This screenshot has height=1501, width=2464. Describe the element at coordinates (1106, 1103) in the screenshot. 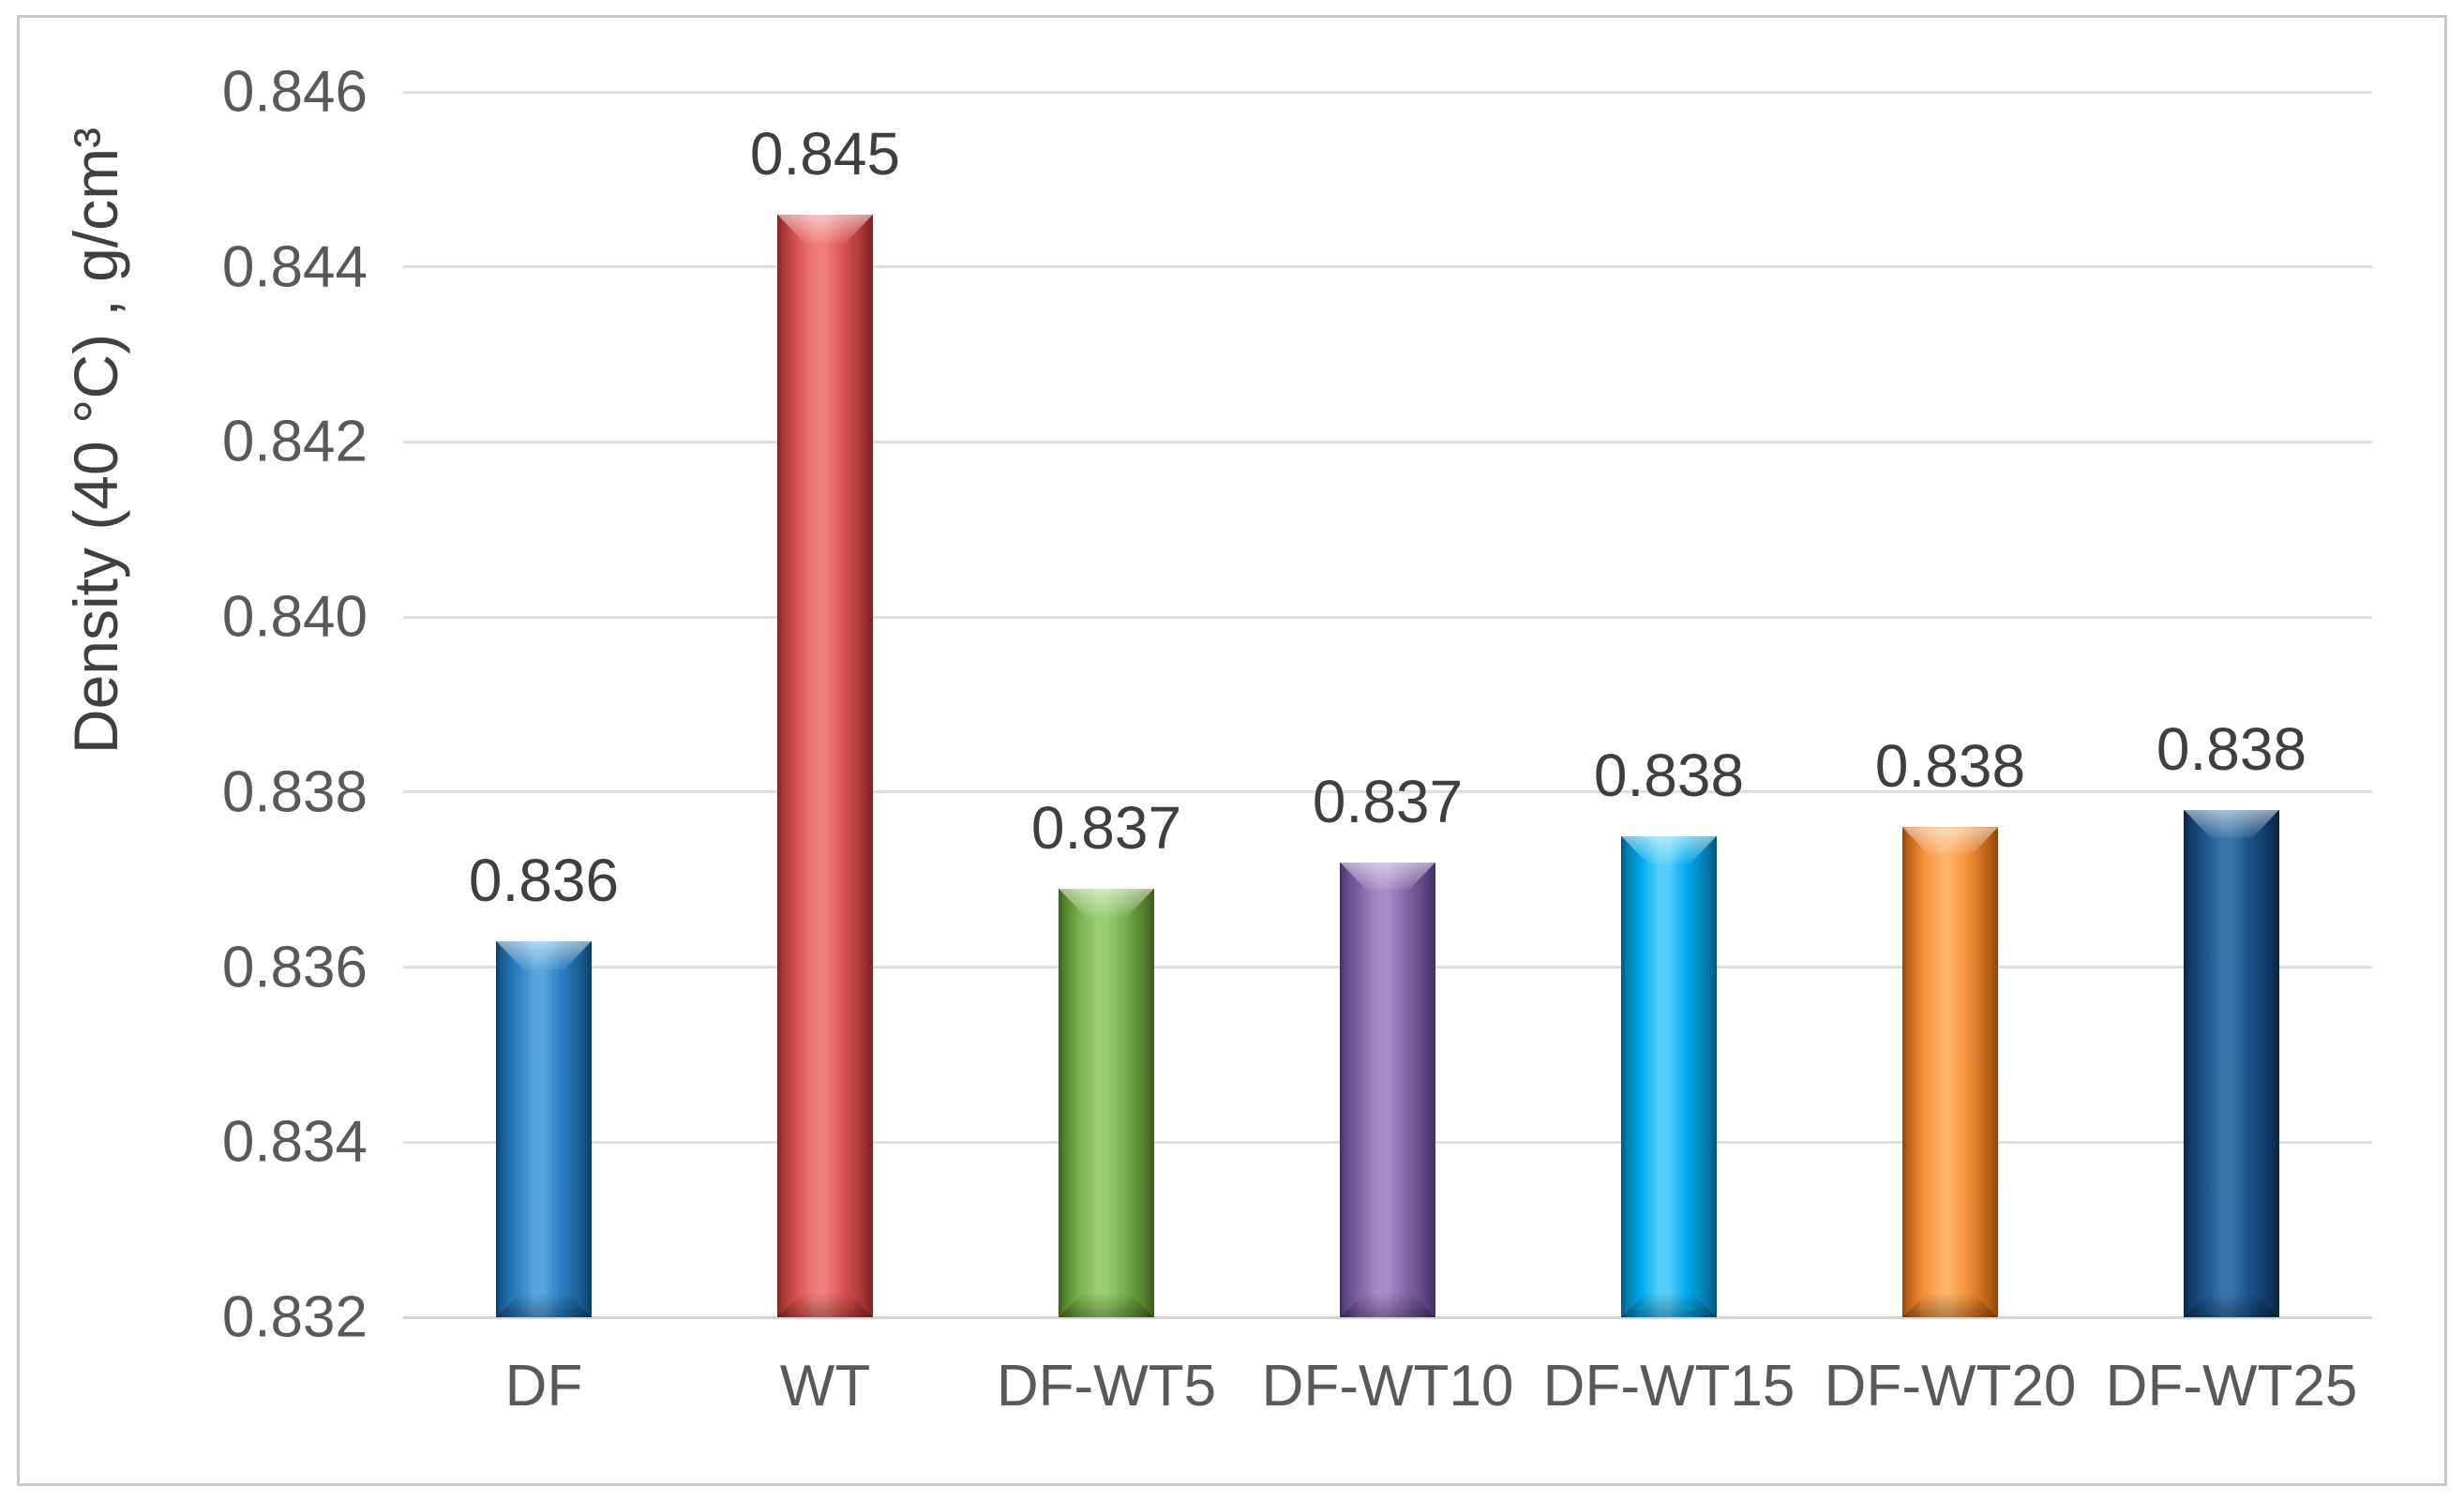

I see `bar-df-wt5` at that location.